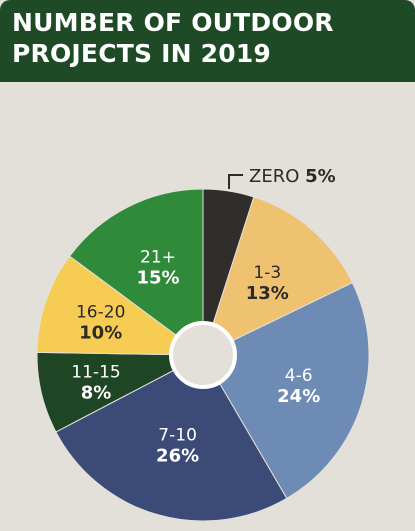 The width and height of the screenshot is (415, 531). What do you see at coordinates (267, 293) in the screenshot?
I see `slice-percent-1-3: 13%` at bounding box center [267, 293].